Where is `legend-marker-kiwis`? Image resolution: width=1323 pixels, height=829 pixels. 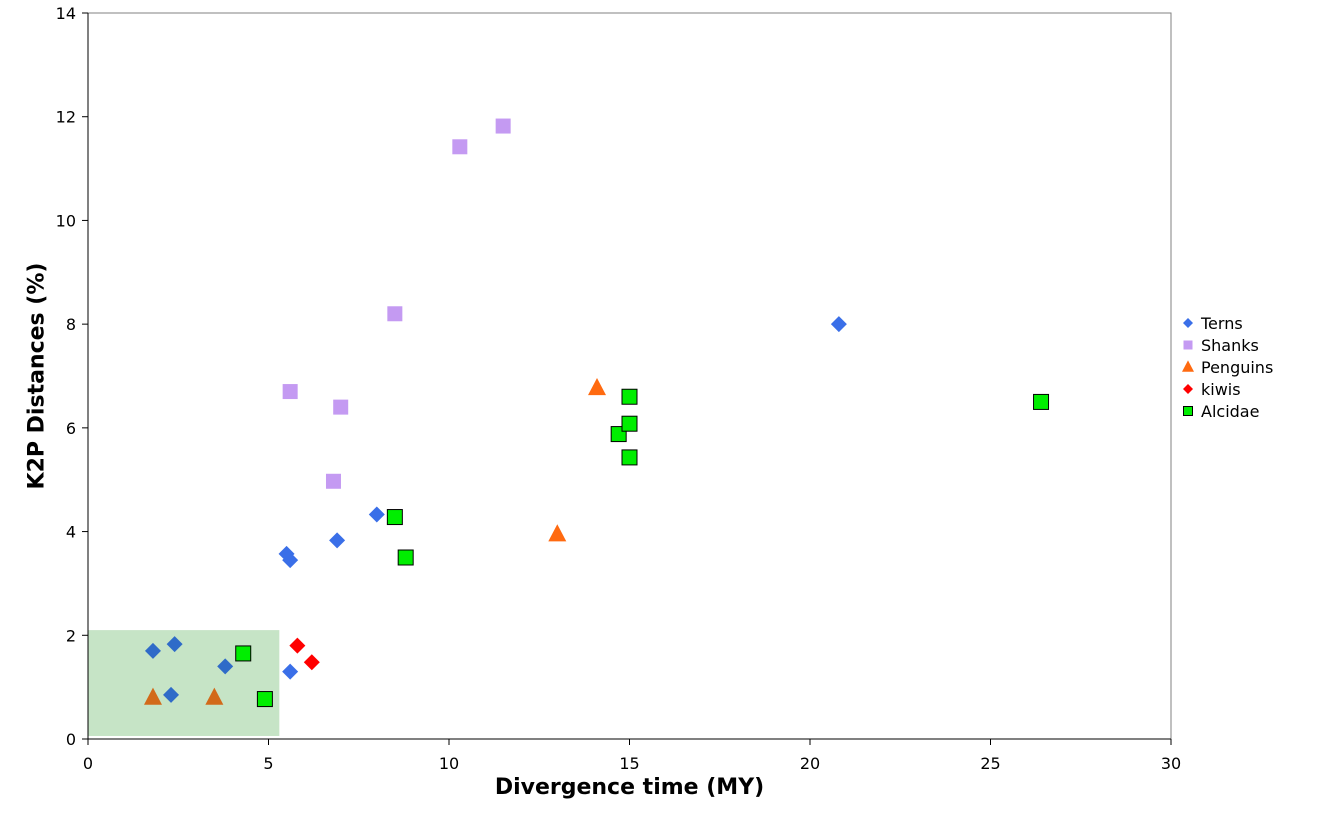 legend-marker-kiwis is located at coordinates (1188, 389).